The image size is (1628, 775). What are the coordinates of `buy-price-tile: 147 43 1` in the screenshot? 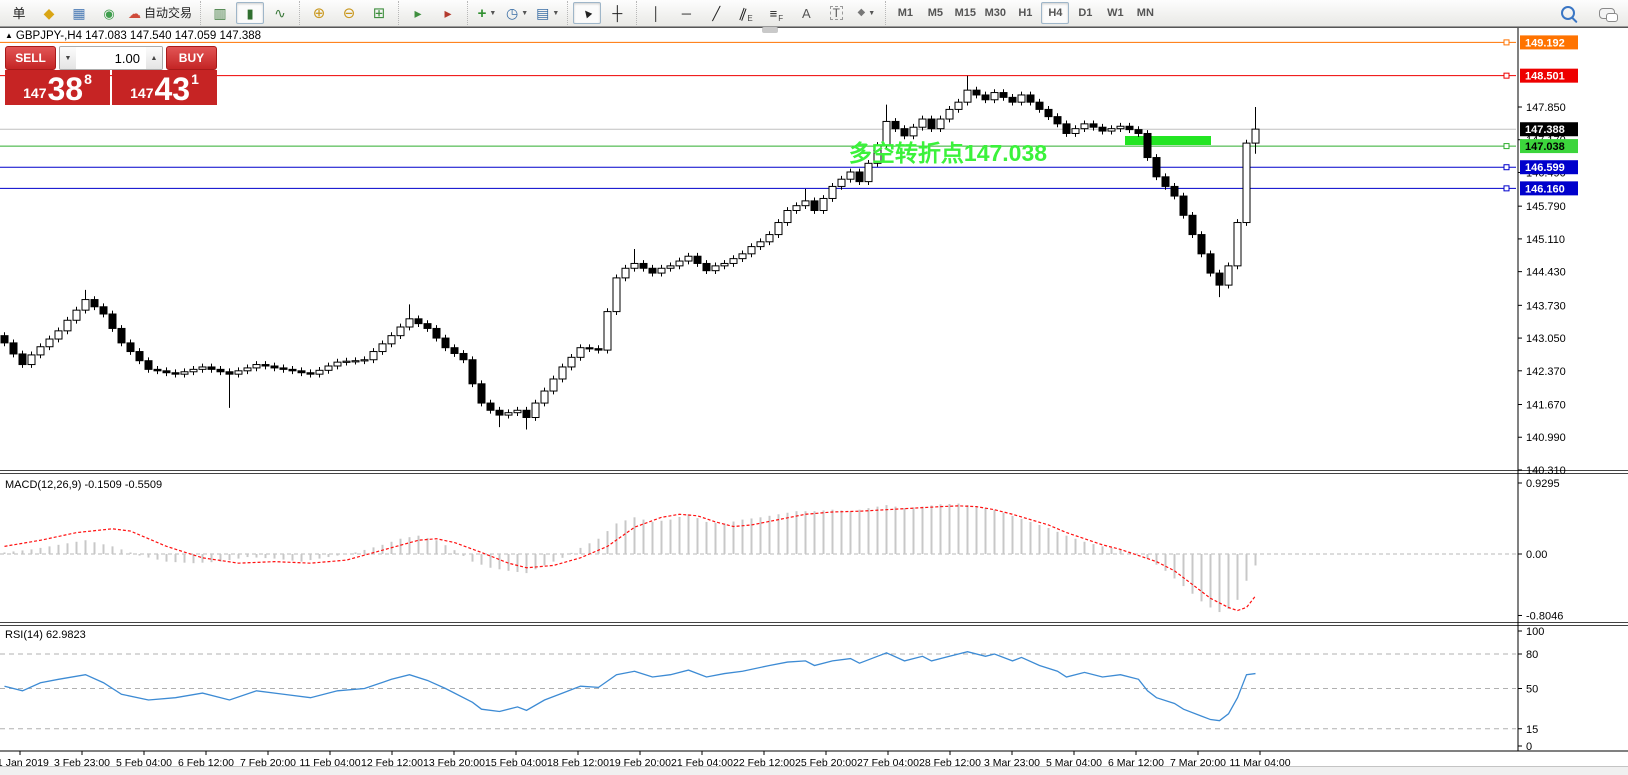 It's located at (164, 87).